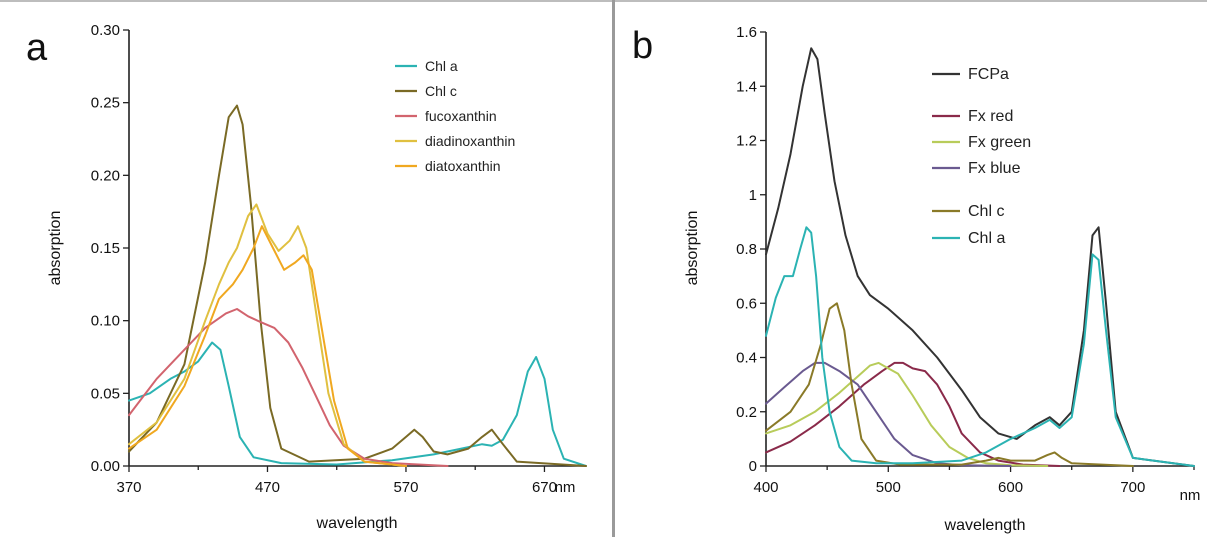  Describe the element at coordinates (888, 414) in the screenshot. I see `series-line-fx-blue` at that location.